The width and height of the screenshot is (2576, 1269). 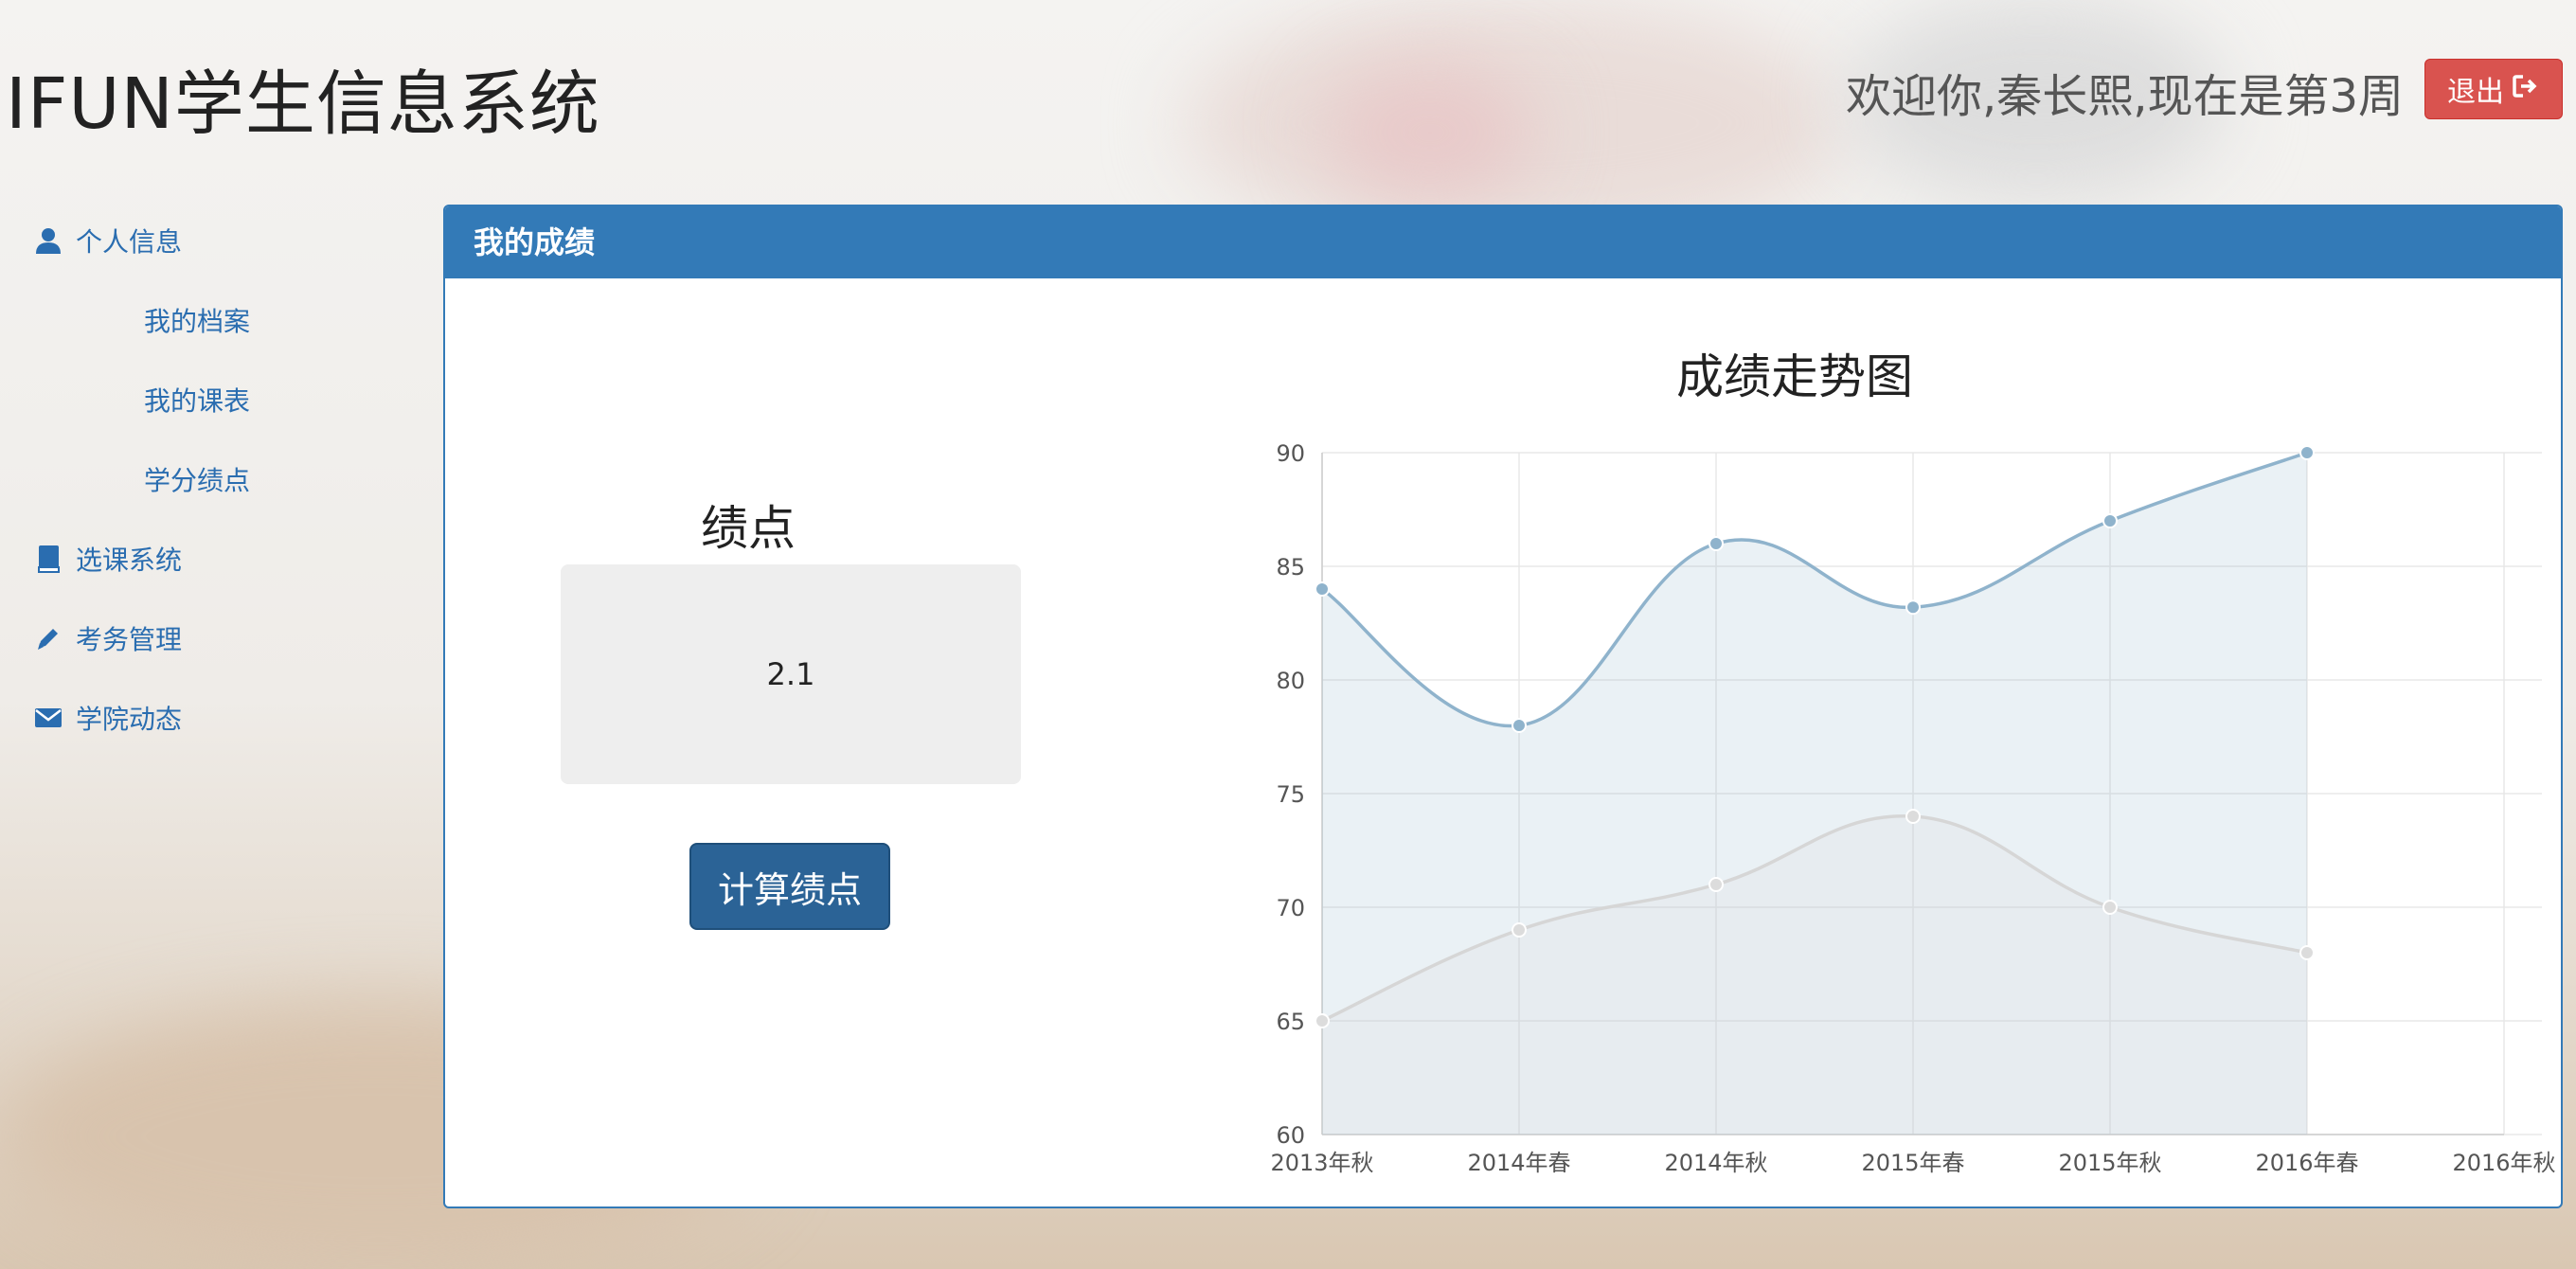 I want to click on sidebar-item-course-selection: 选课系统, so click(x=108, y=559).